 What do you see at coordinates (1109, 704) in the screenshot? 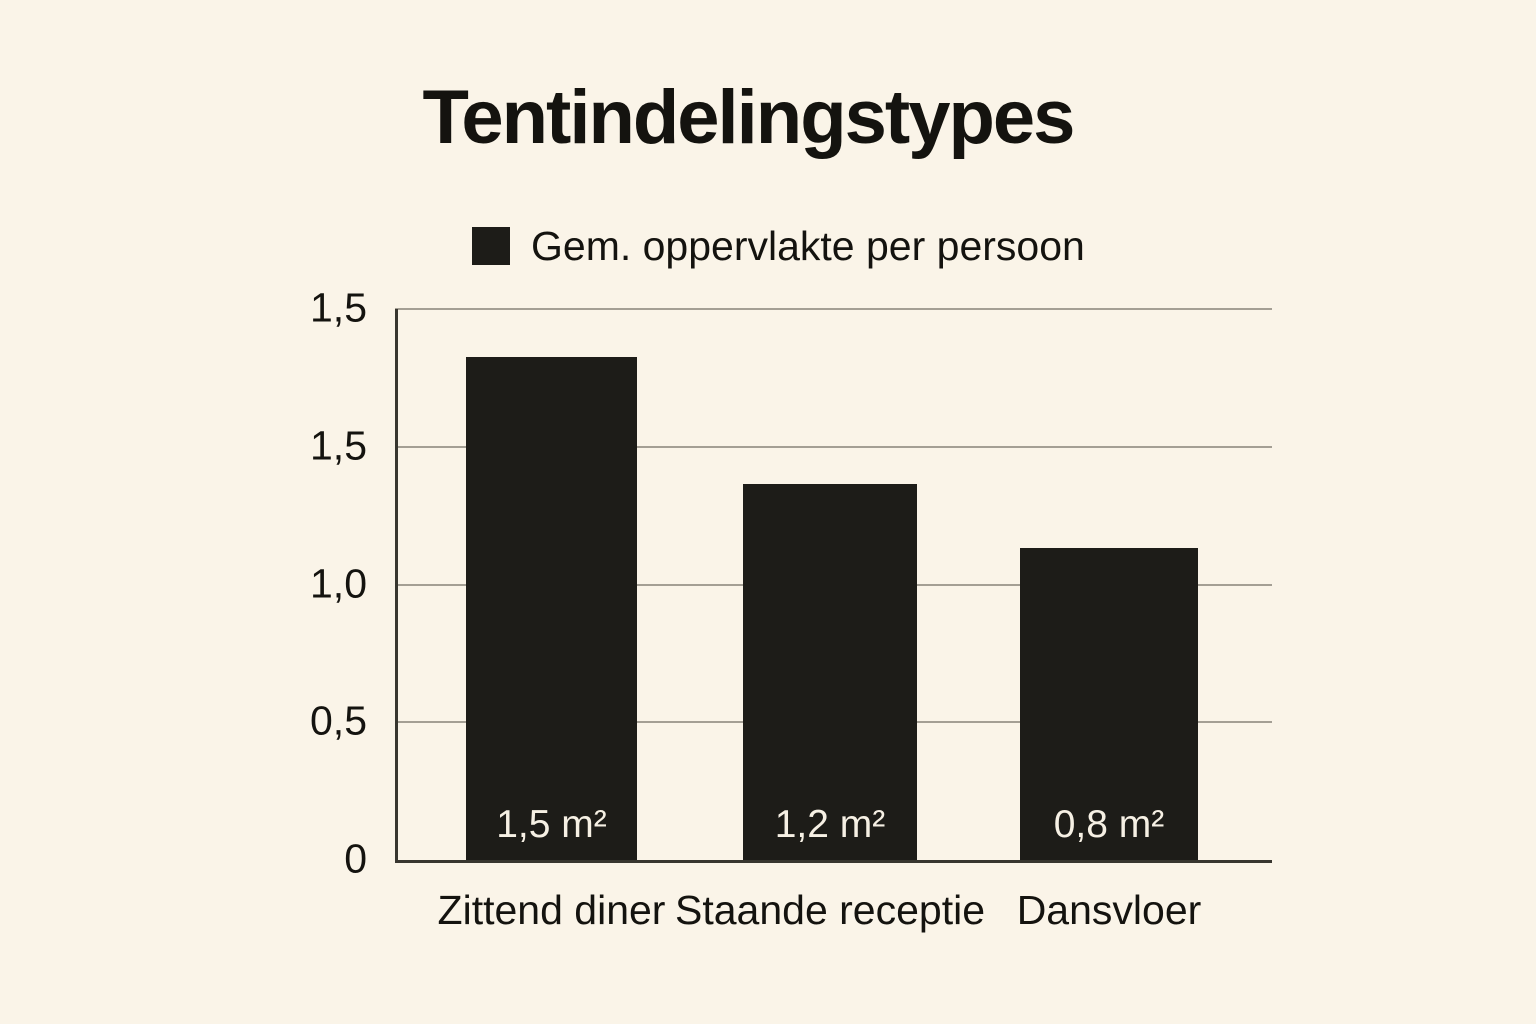
I see `bar-3: 0,8 m²` at bounding box center [1109, 704].